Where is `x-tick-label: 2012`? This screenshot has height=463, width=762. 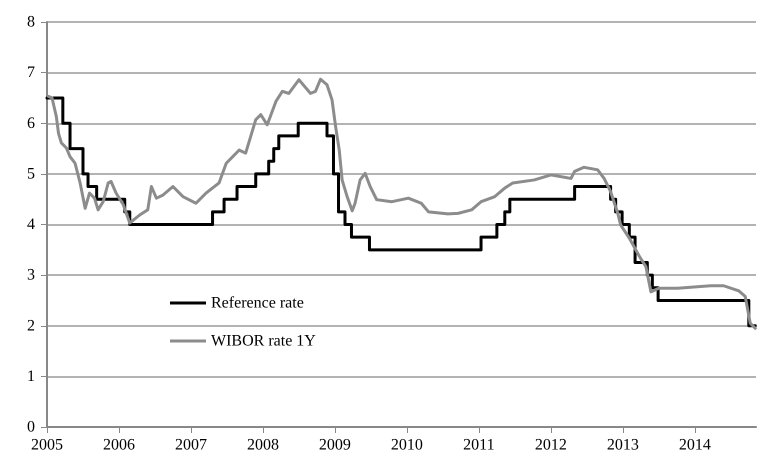
x-tick-label: 2012 is located at coordinates (550, 445).